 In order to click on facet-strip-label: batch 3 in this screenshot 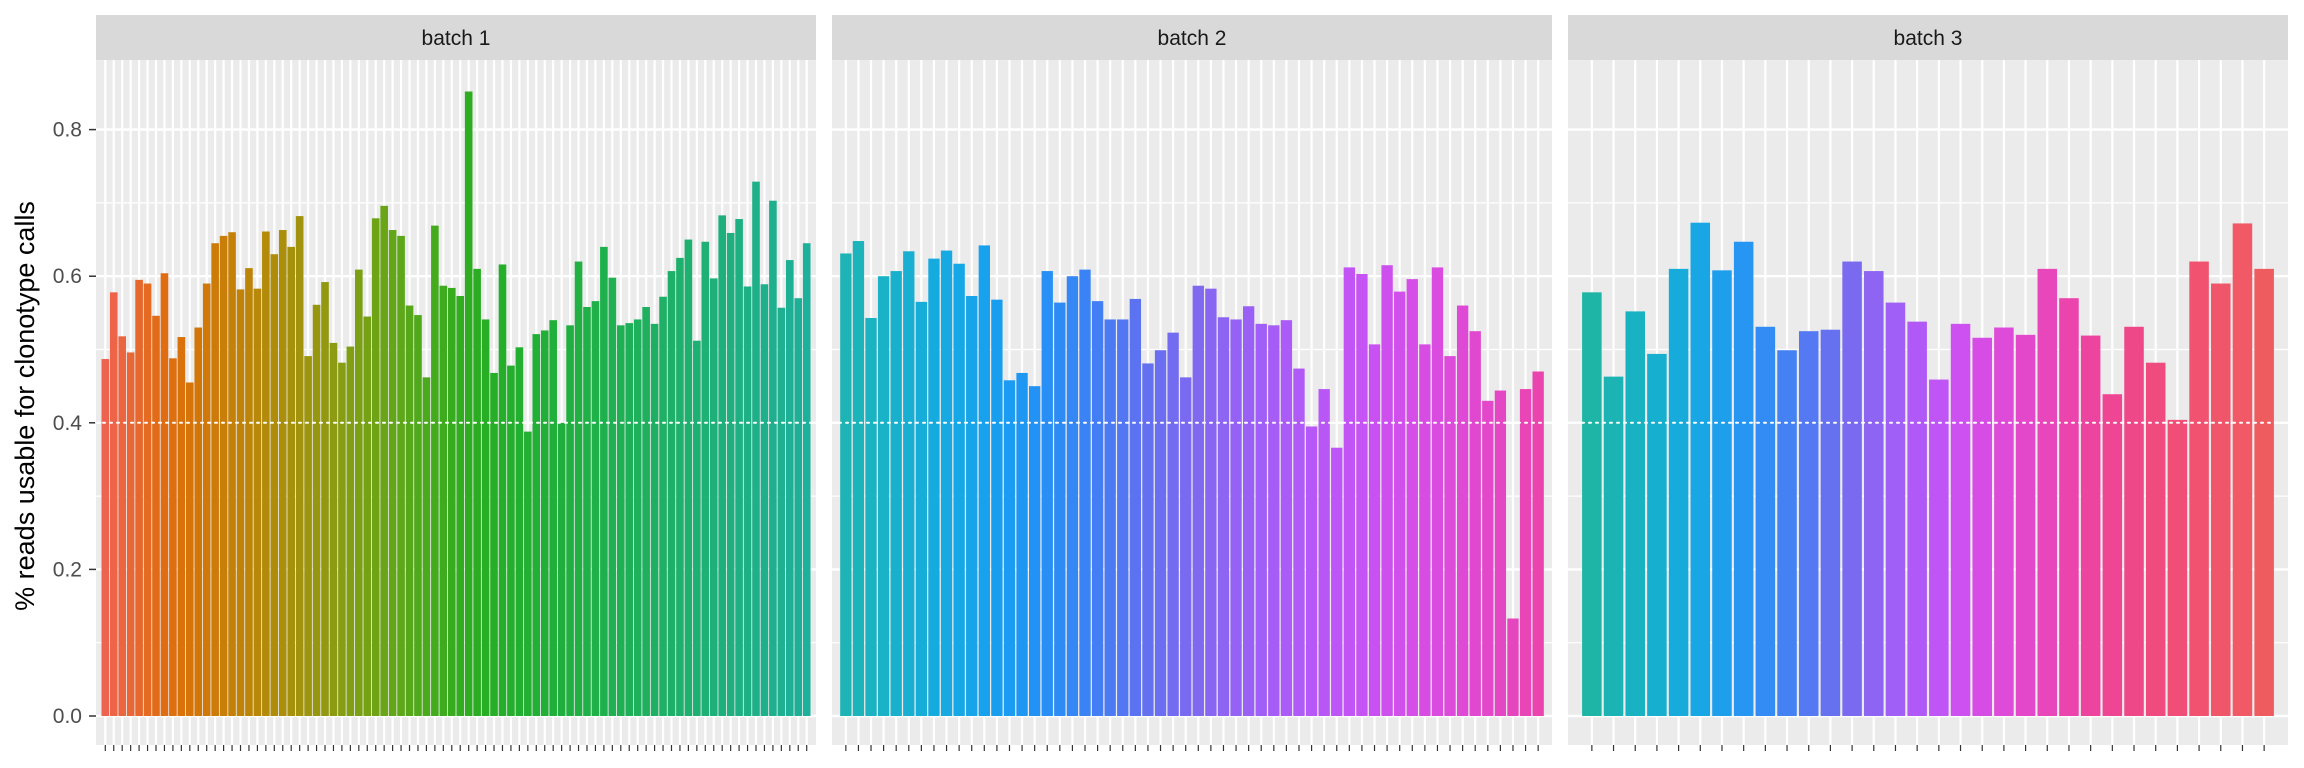, I will do `click(1928, 38)`.